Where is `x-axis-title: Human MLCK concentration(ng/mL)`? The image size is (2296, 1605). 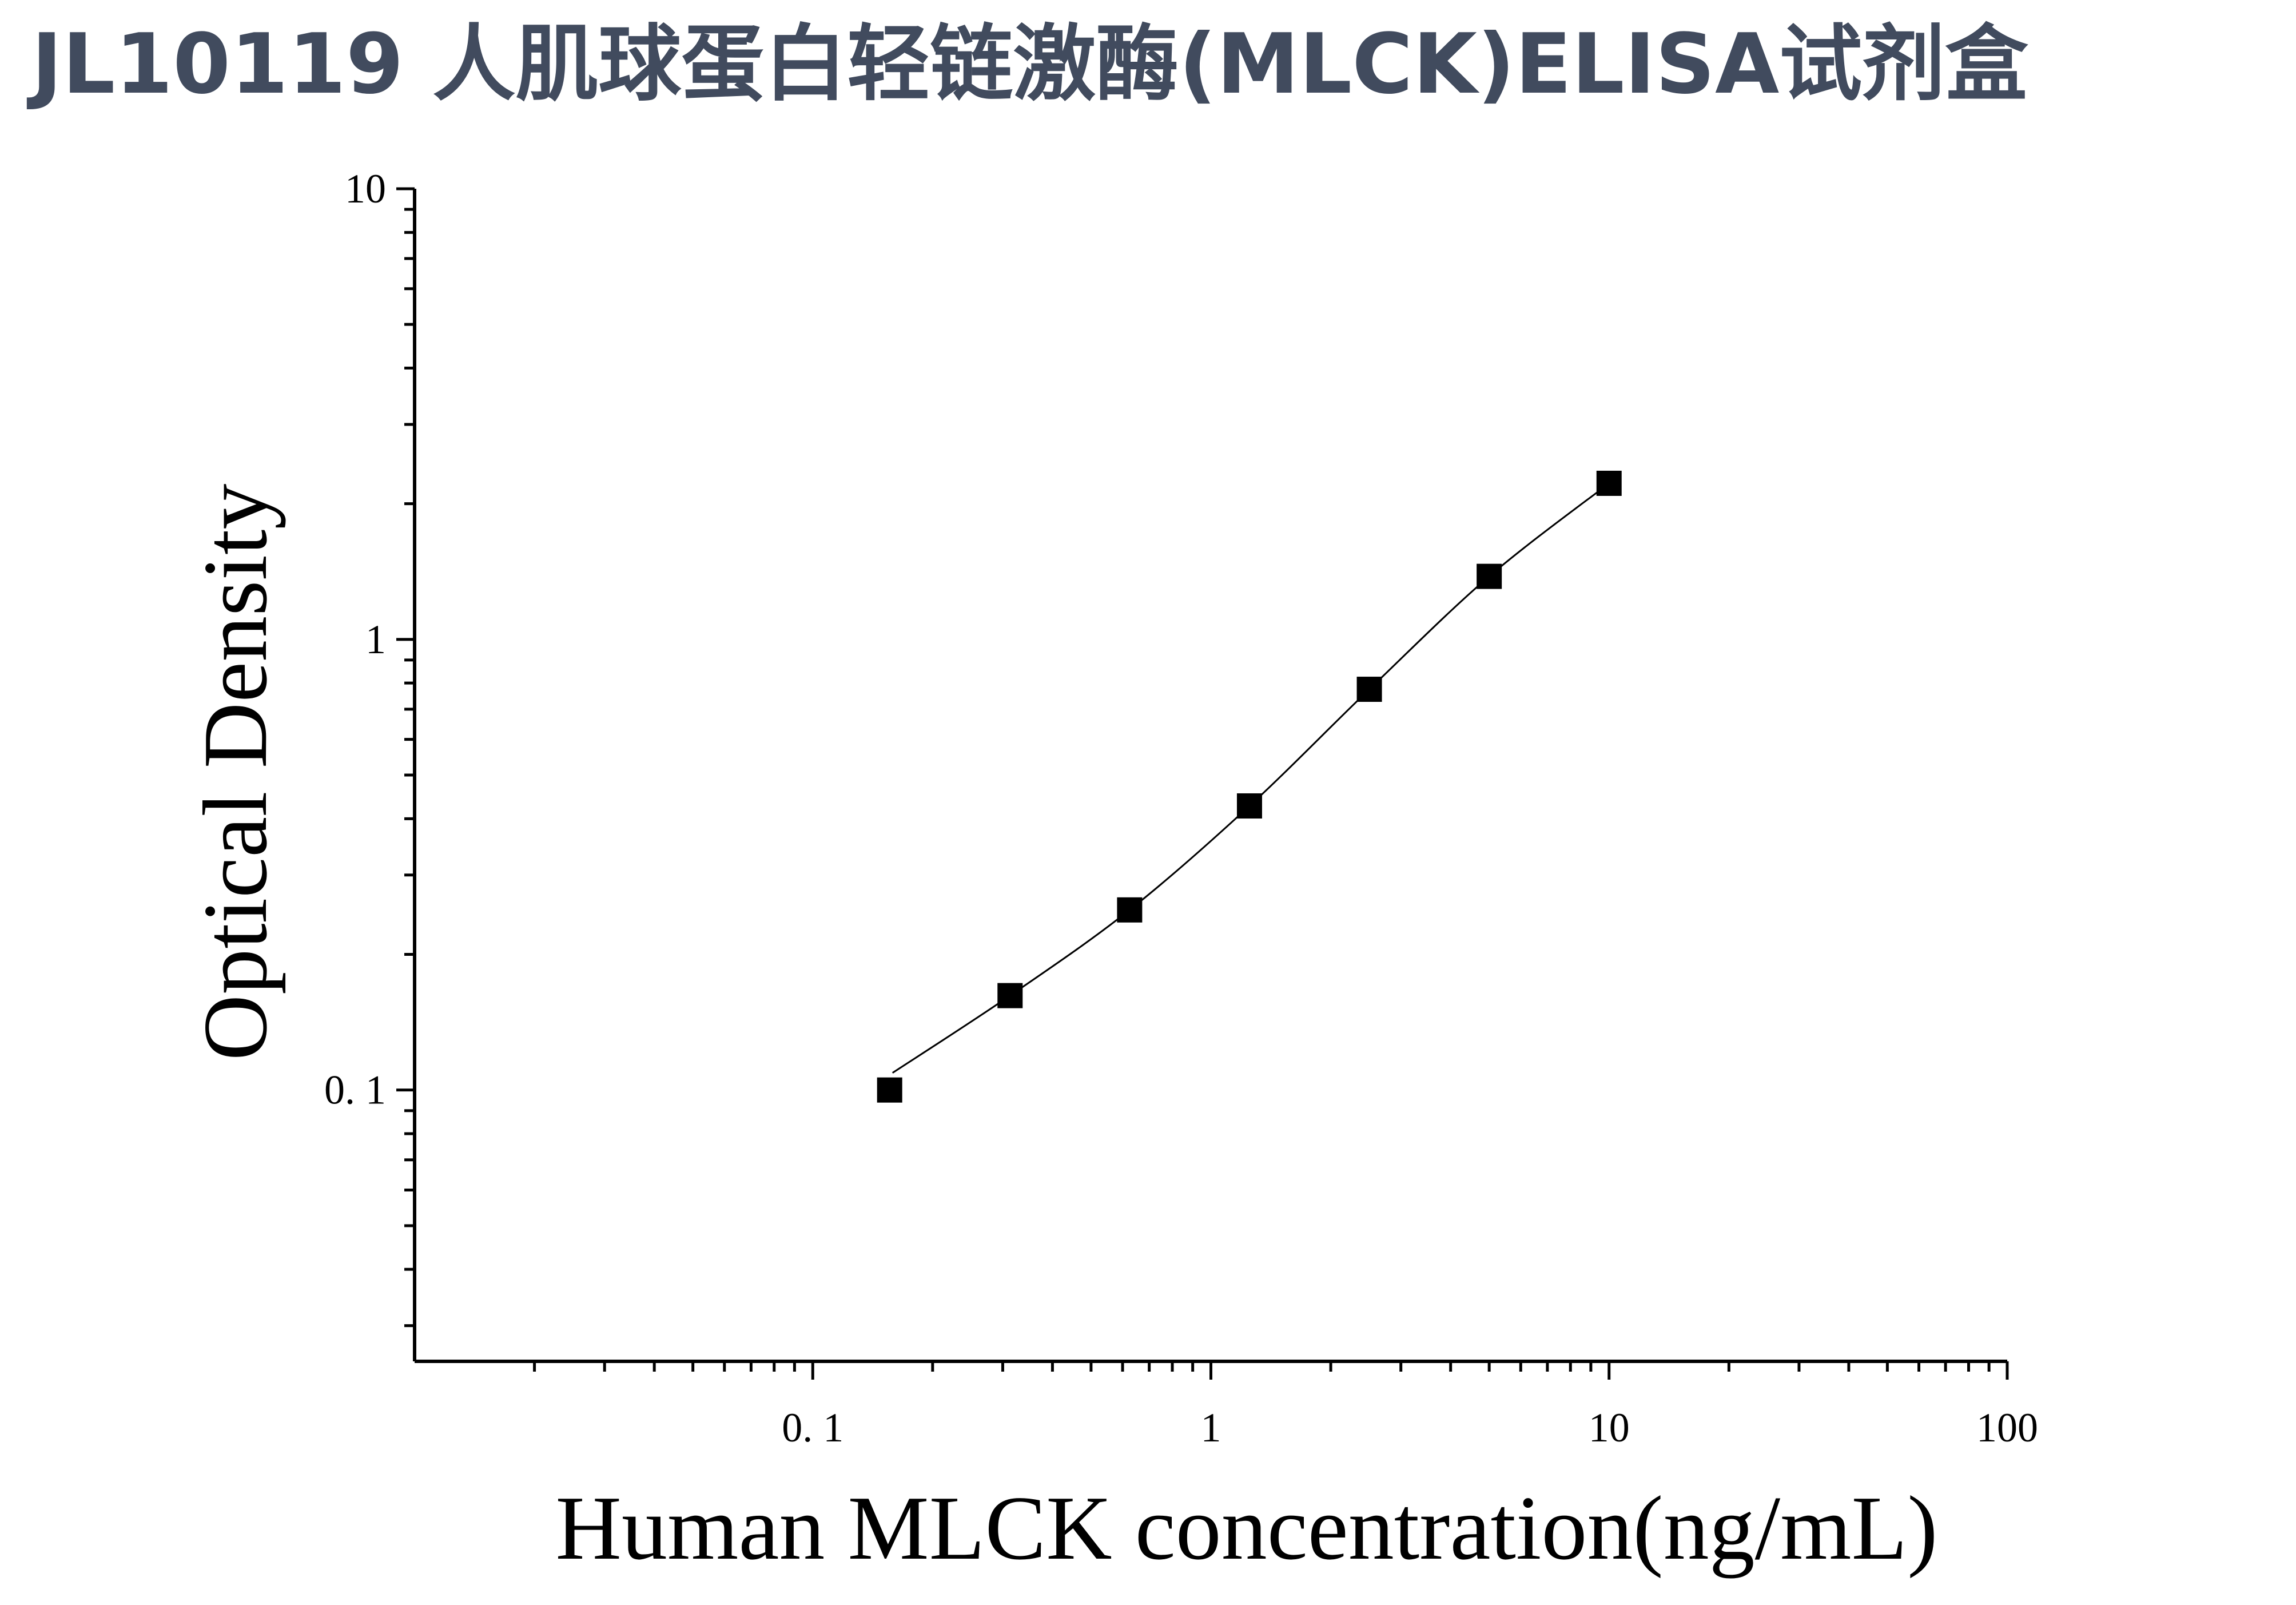 x-axis-title: Human MLCK concentration(ng/mL) is located at coordinates (1246, 1528).